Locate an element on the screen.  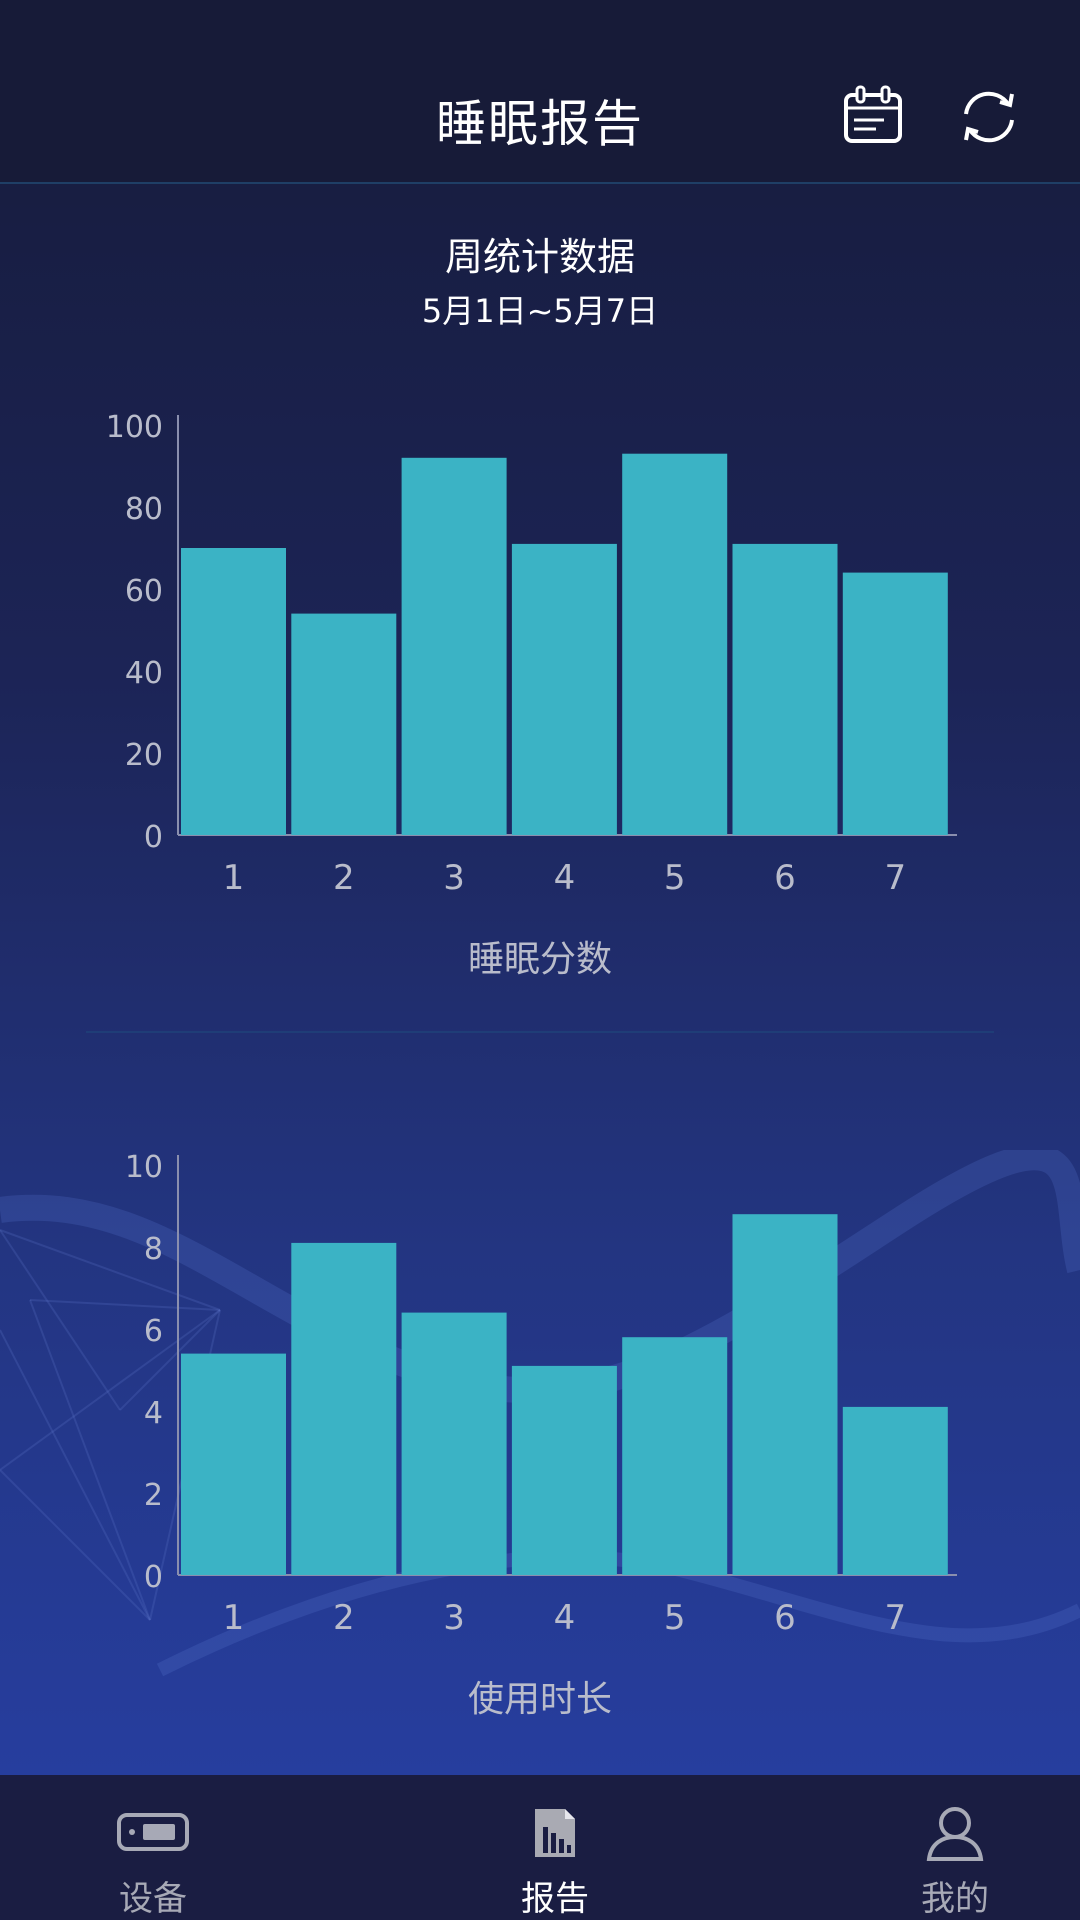
y-tick-label: 10 is located at coordinates (144, 1167).